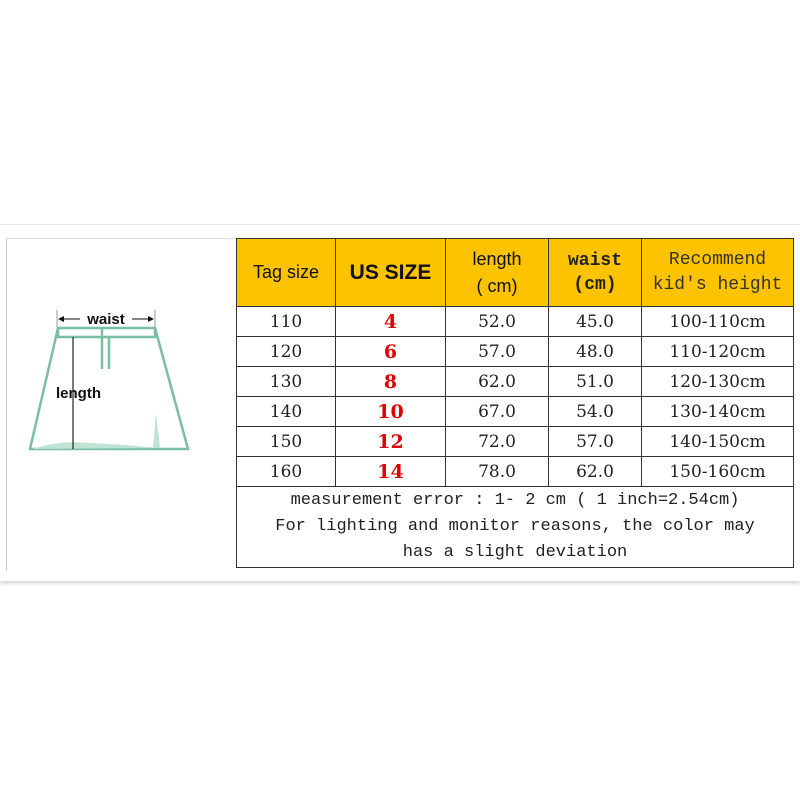 The image size is (800, 800). What do you see at coordinates (286, 351) in the screenshot?
I see `cell-tag-size: 120` at bounding box center [286, 351].